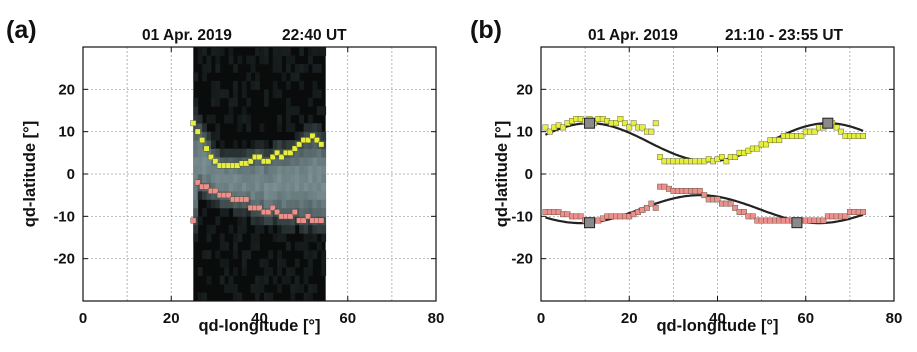  Describe the element at coordinates (709, 173) in the screenshot. I see `panel-b-fit-markers` at that location.